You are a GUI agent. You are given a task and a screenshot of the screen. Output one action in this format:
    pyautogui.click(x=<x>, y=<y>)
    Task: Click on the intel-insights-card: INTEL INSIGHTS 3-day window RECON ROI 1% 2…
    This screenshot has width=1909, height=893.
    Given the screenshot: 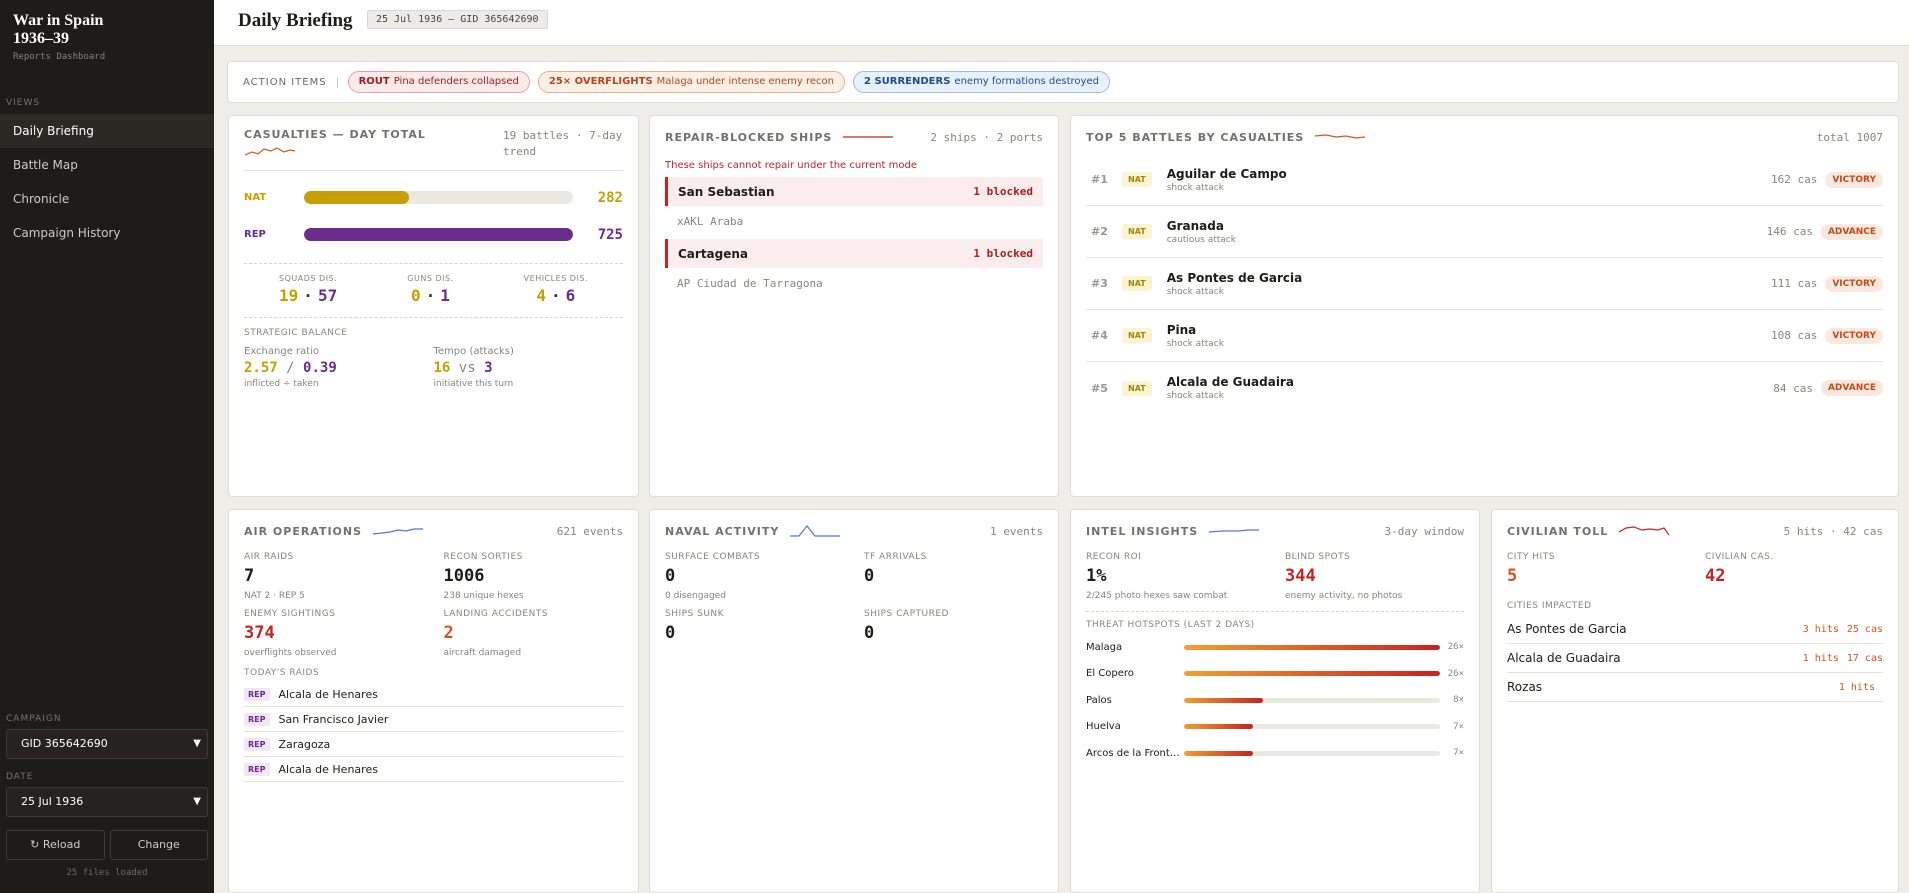 What is the action you would take?
    pyautogui.click(x=1275, y=701)
    